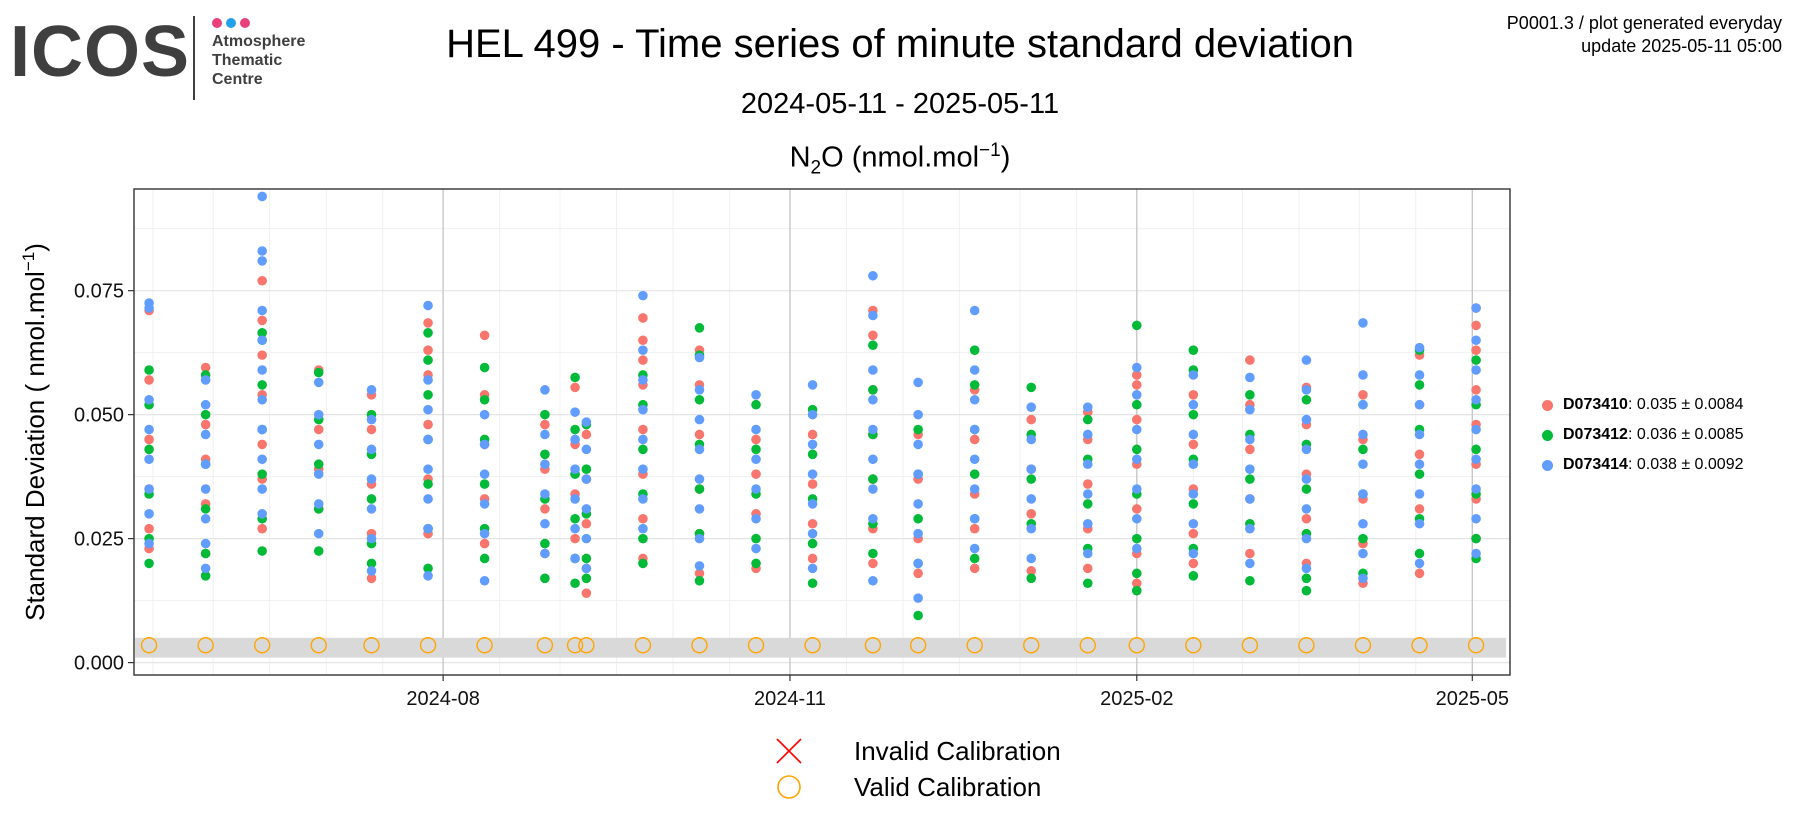 This screenshot has width=1800, height=825. Describe the element at coordinates (99, 292) in the screenshot. I see `y-tick-label: 0.075` at that location.